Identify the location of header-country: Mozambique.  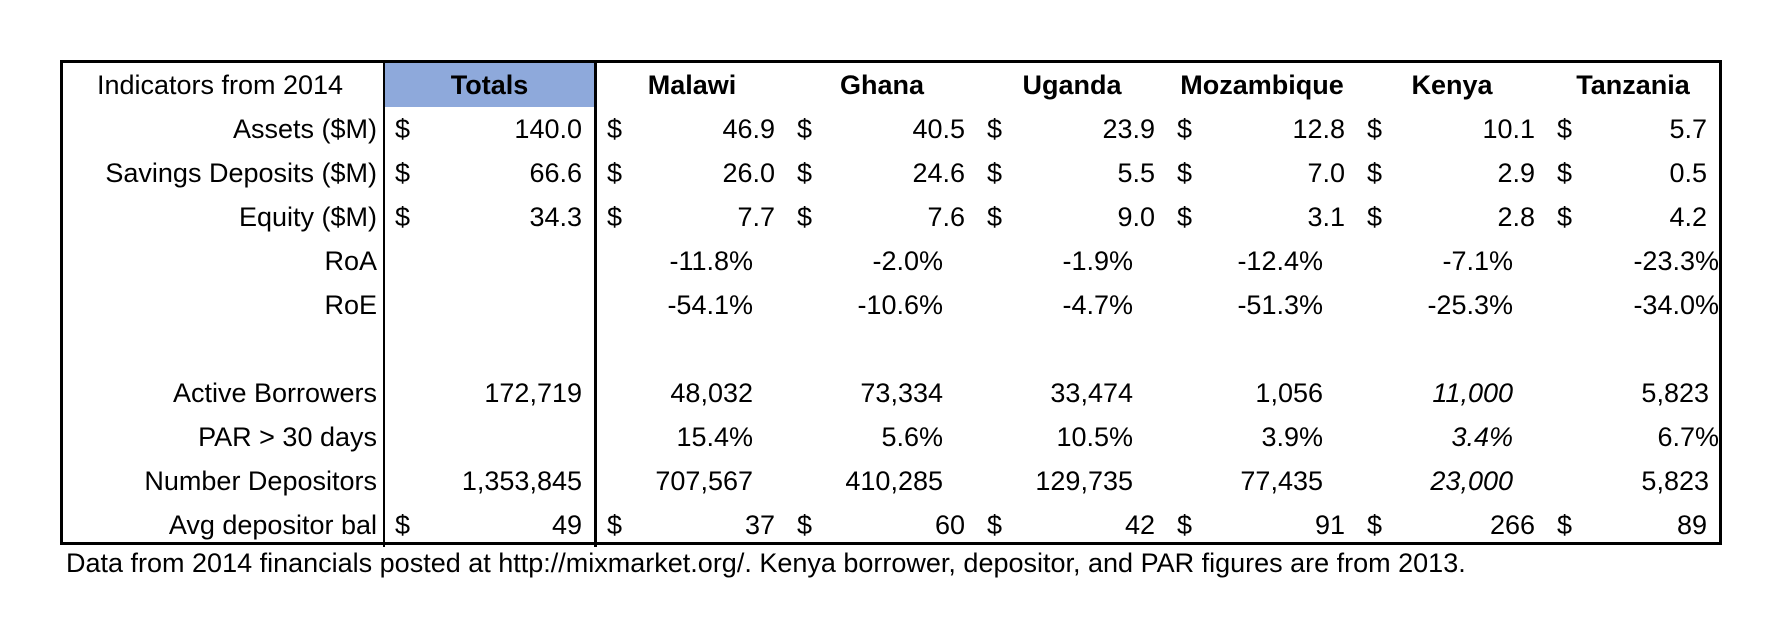
(1262, 85).